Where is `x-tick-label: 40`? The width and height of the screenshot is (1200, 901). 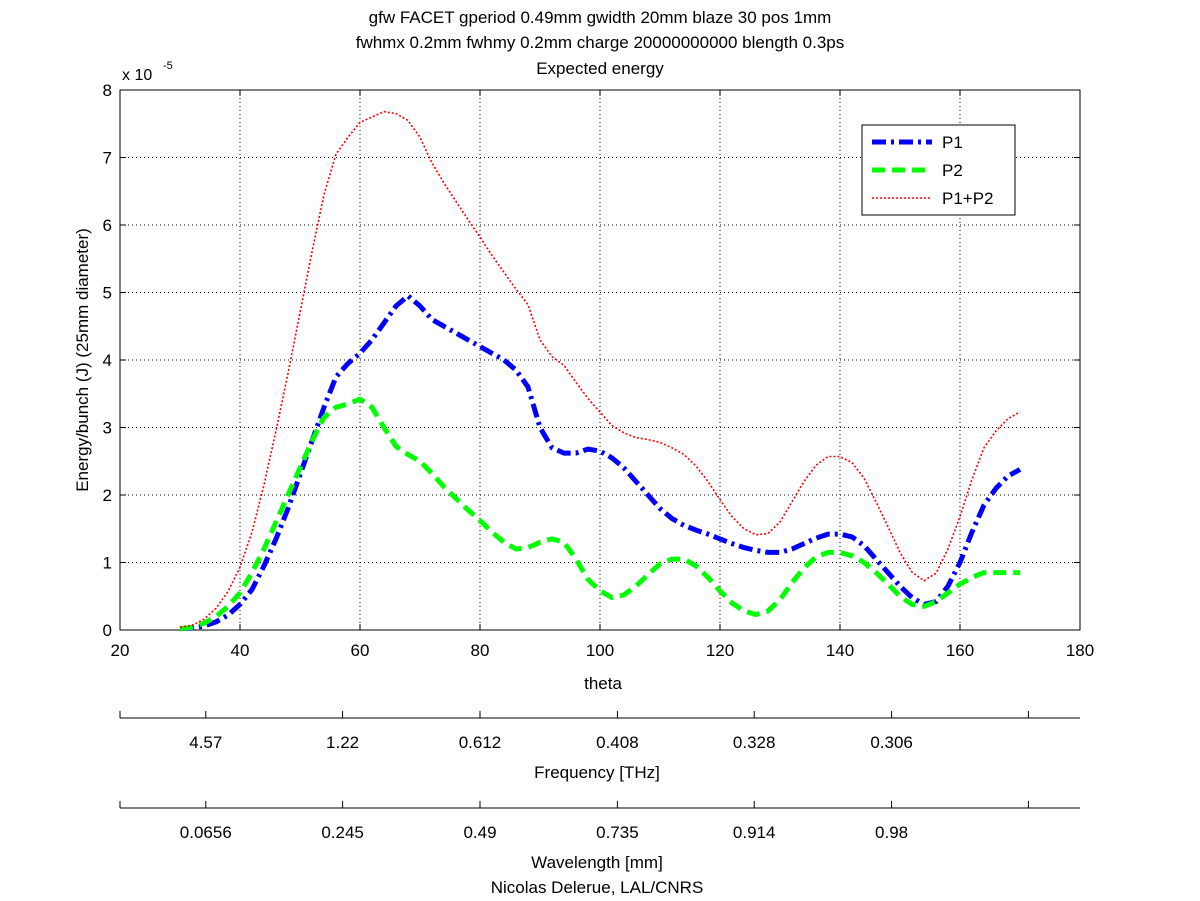
x-tick-label: 40 is located at coordinates (240, 650).